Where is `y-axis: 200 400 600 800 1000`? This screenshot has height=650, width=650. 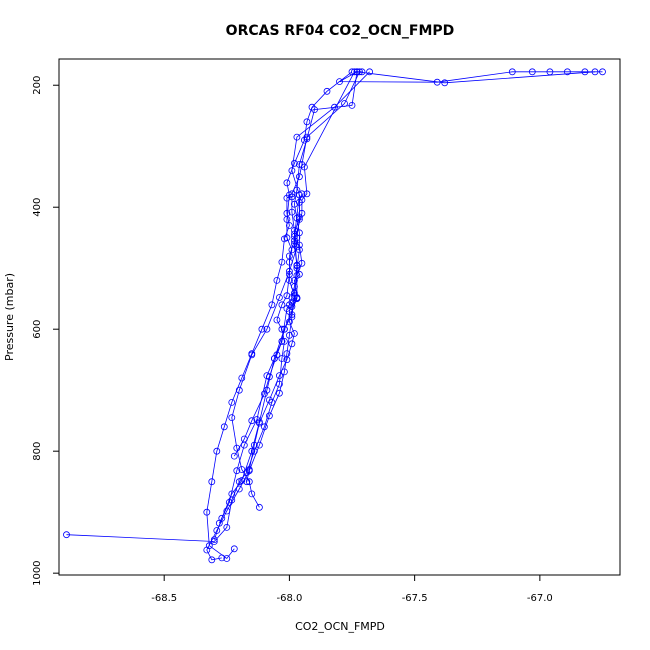 y-axis: 200 400 600 800 1000 is located at coordinates (45, 331).